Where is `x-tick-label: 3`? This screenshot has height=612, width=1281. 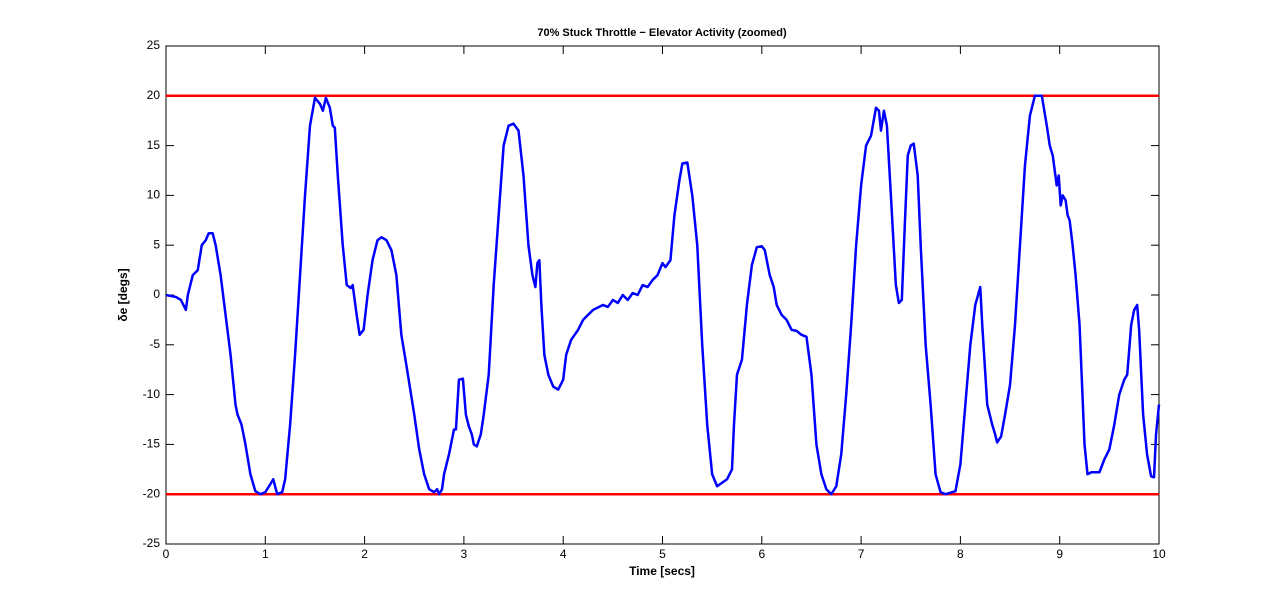 x-tick-label: 3 is located at coordinates (464, 554).